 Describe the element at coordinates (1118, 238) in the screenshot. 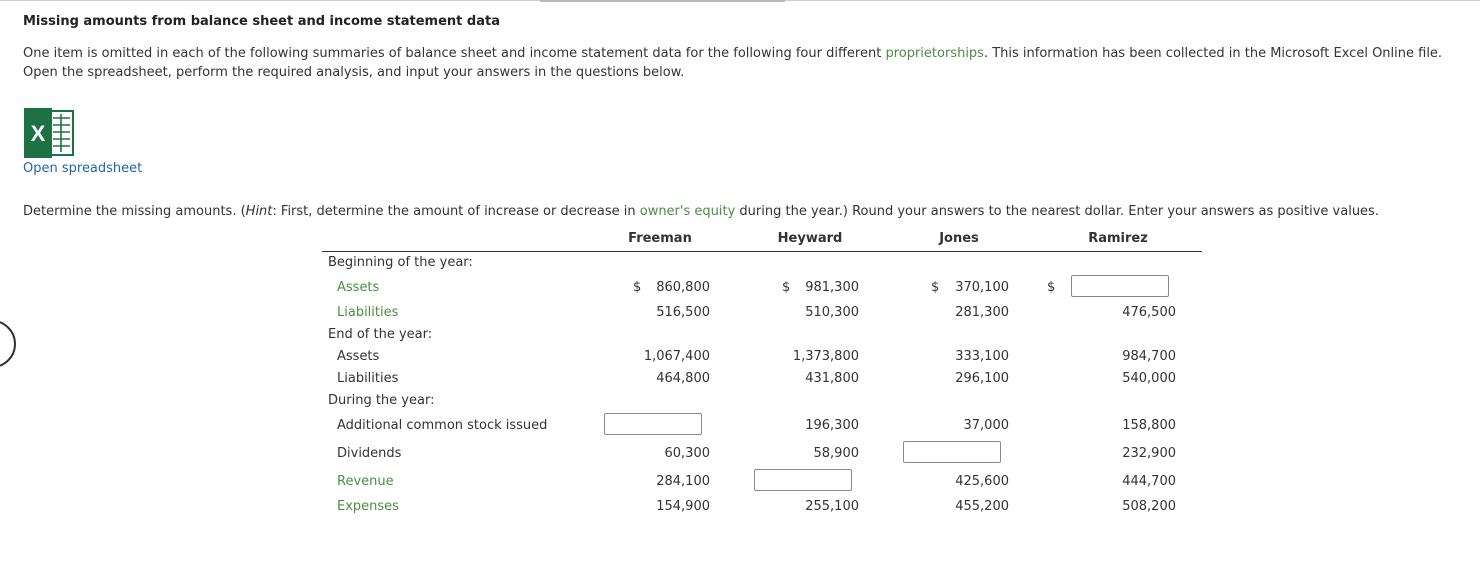

I see `col-header-ramirez: Ramirez` at that location.